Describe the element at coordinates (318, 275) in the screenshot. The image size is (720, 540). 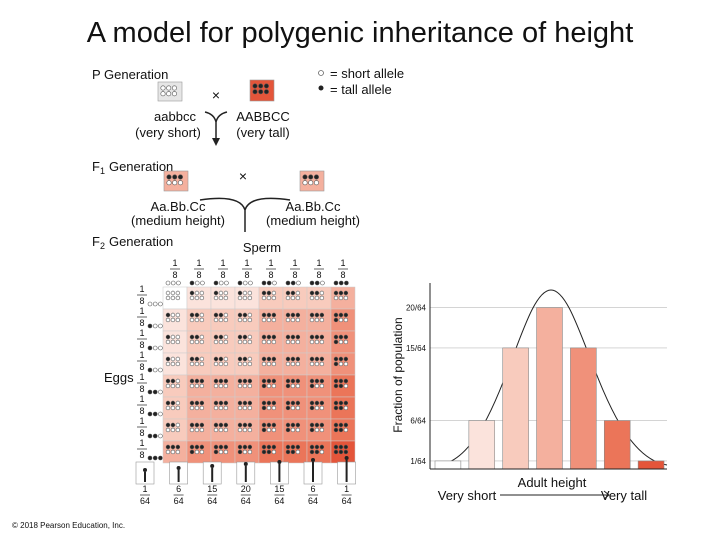
I see `denominator: 8` at that location.